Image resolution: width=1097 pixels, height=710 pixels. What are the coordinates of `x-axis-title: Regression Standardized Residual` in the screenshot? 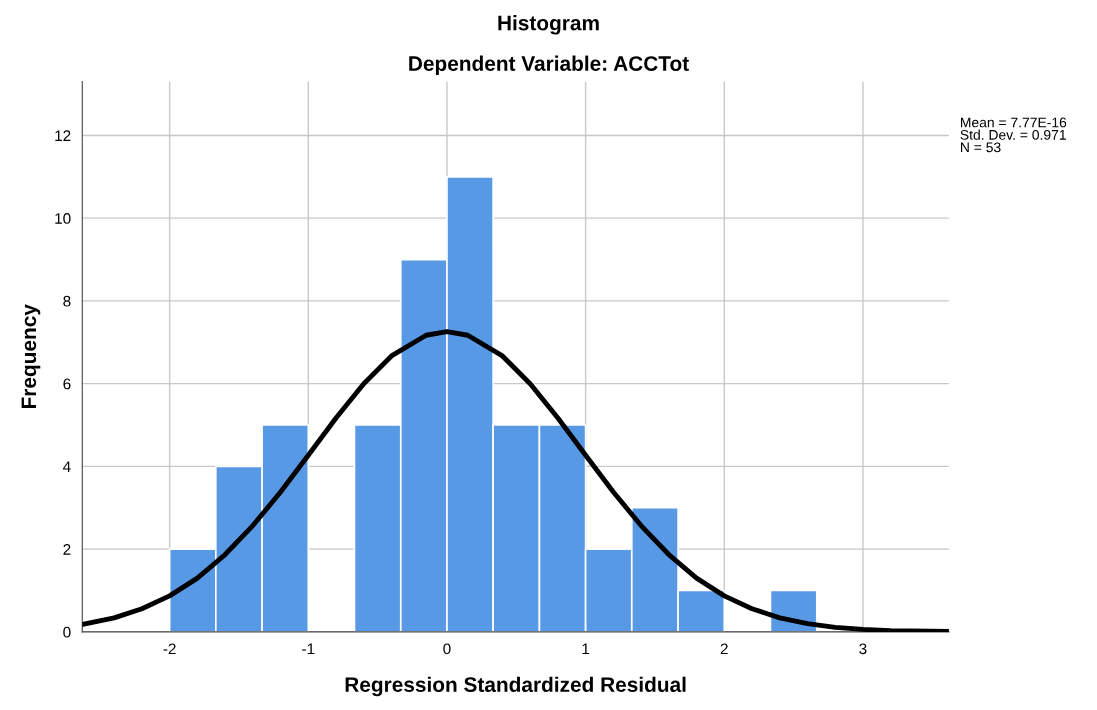 It's located at (515, 686).